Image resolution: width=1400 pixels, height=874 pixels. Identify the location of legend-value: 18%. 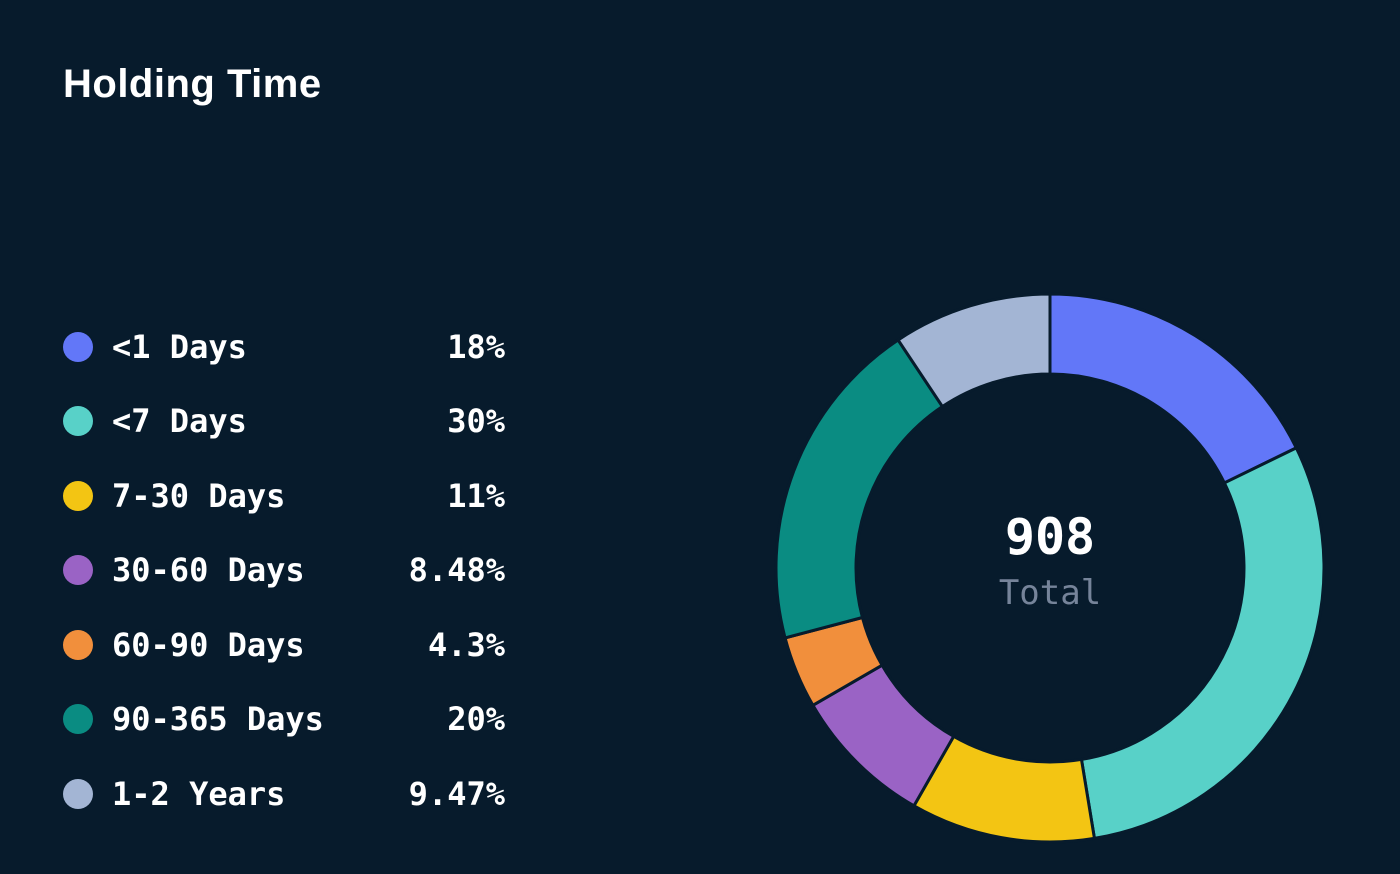
(476, 347).